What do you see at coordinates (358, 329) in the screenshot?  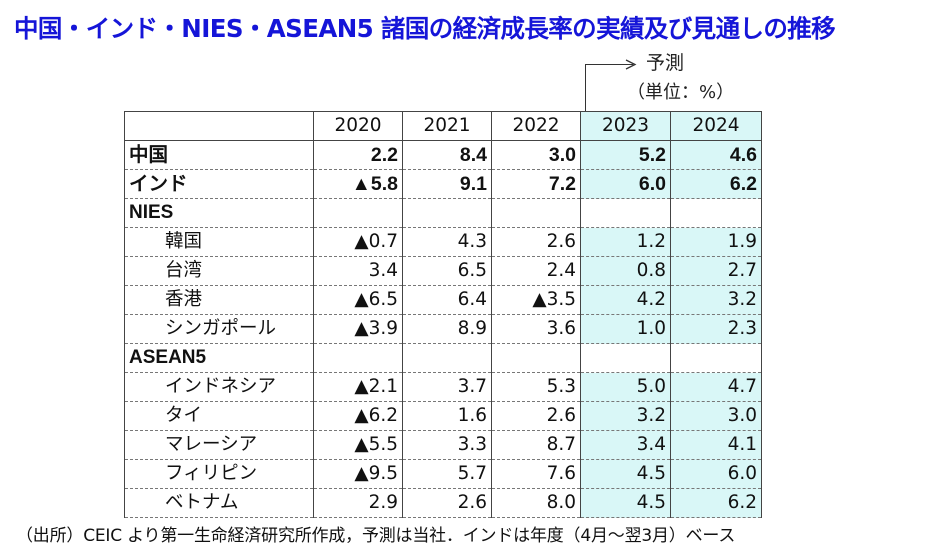 I see `table-cell: ▲3.9` at bounding box center [358, 329].